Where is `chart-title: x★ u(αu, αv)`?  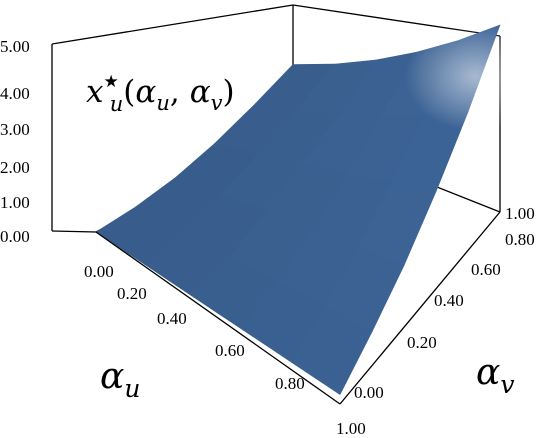
chart-title: x★ u(αu, αv) is located at coordinates (160, 94).